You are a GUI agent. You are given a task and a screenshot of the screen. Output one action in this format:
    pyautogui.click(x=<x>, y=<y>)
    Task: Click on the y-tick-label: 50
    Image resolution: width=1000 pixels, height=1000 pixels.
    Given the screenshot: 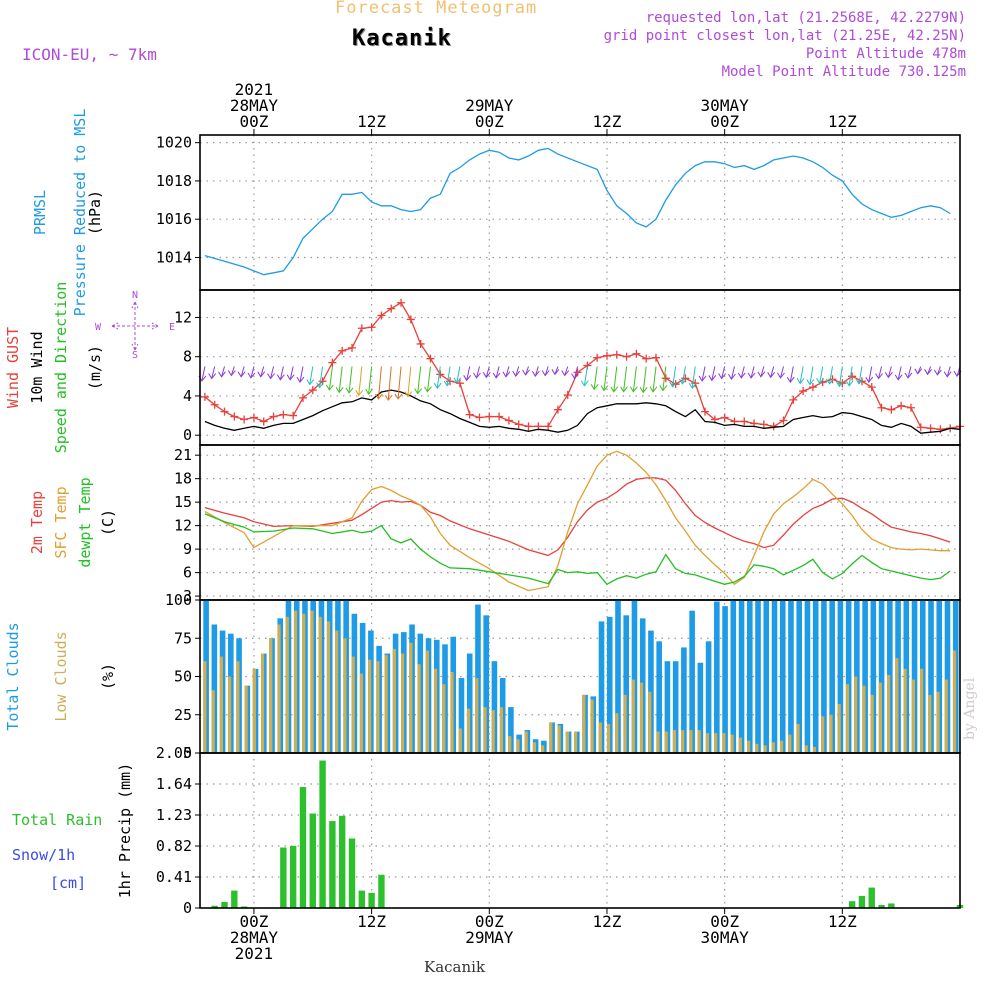 What is the action you would take?
    pyautogui.click(x=183, y=677)
    